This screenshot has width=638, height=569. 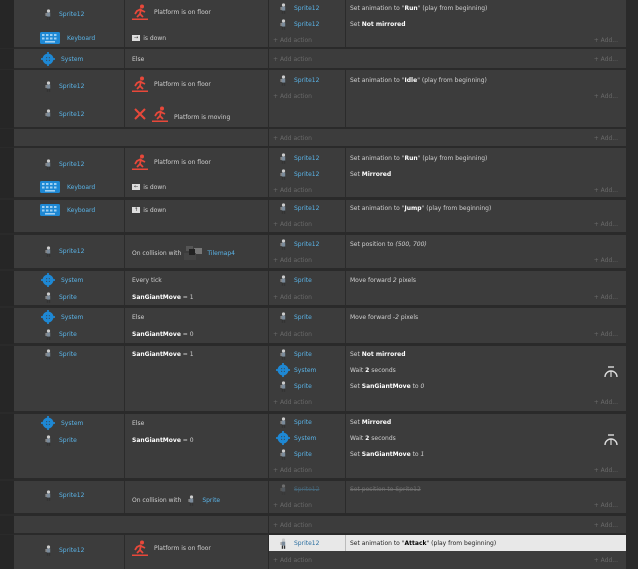 I want to click on action-text-disabled: Set position to Sprite12, so click(x=385, y=489).